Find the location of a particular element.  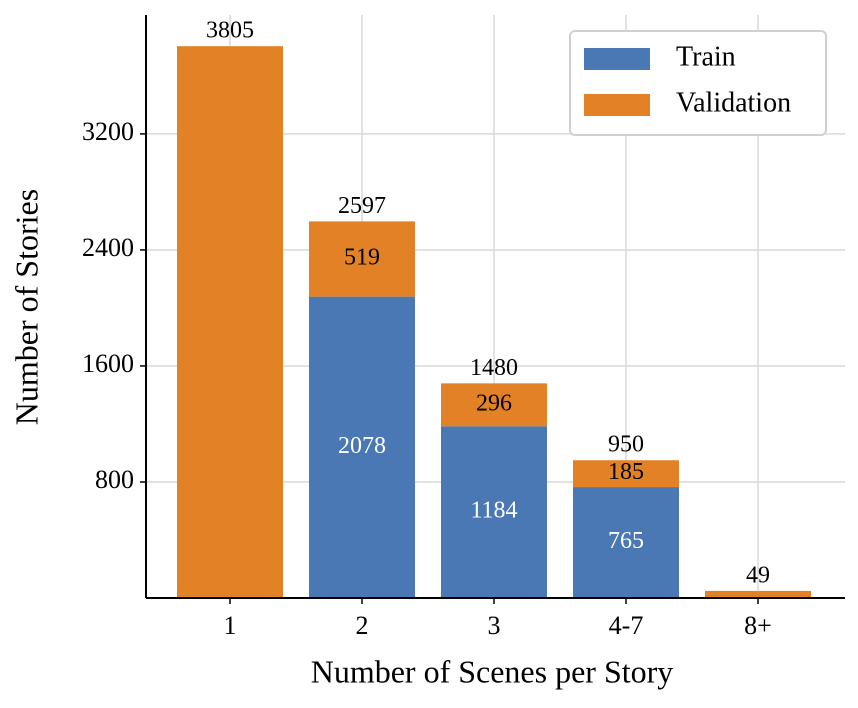

legend-label: Validation is located at coordinates (733, 102).